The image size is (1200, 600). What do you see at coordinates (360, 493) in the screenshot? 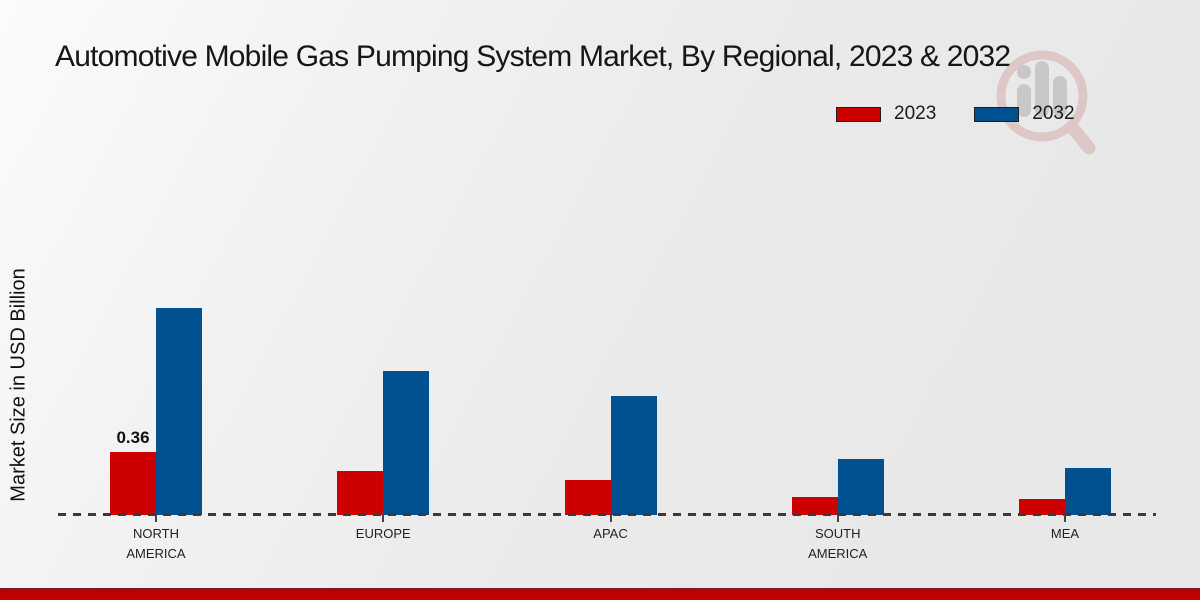
I see `bar-2023-europe` at bounding box center [360, 493].